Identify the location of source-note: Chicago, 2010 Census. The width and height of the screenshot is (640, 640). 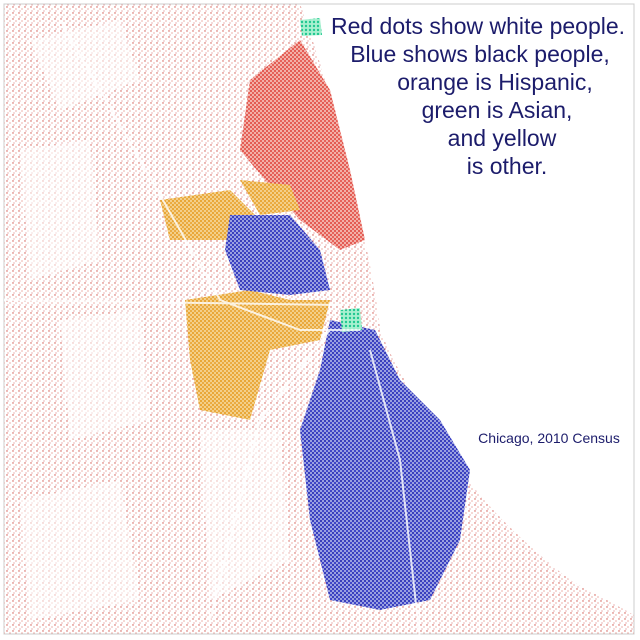
(549, 438).